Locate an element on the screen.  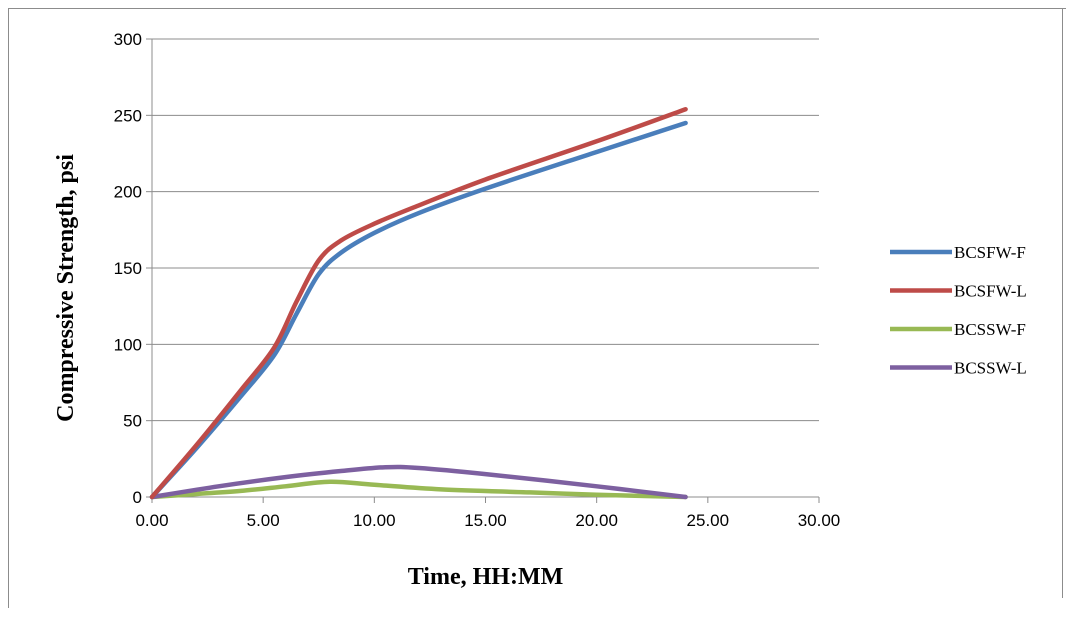
x-tick-label: 20.00 is located at coordinates (596, 520).